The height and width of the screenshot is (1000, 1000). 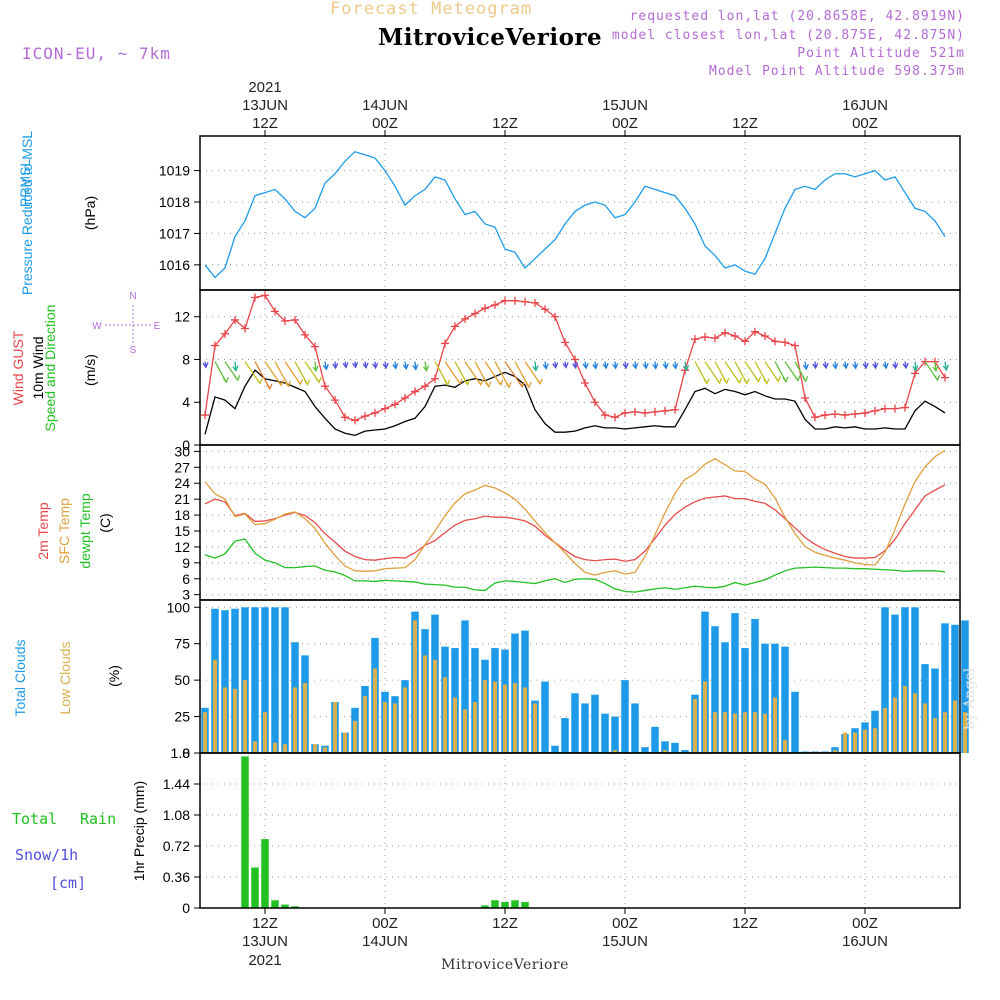 I want to click on y-tick-label-temperature: 12, so click(x=182, y=547).